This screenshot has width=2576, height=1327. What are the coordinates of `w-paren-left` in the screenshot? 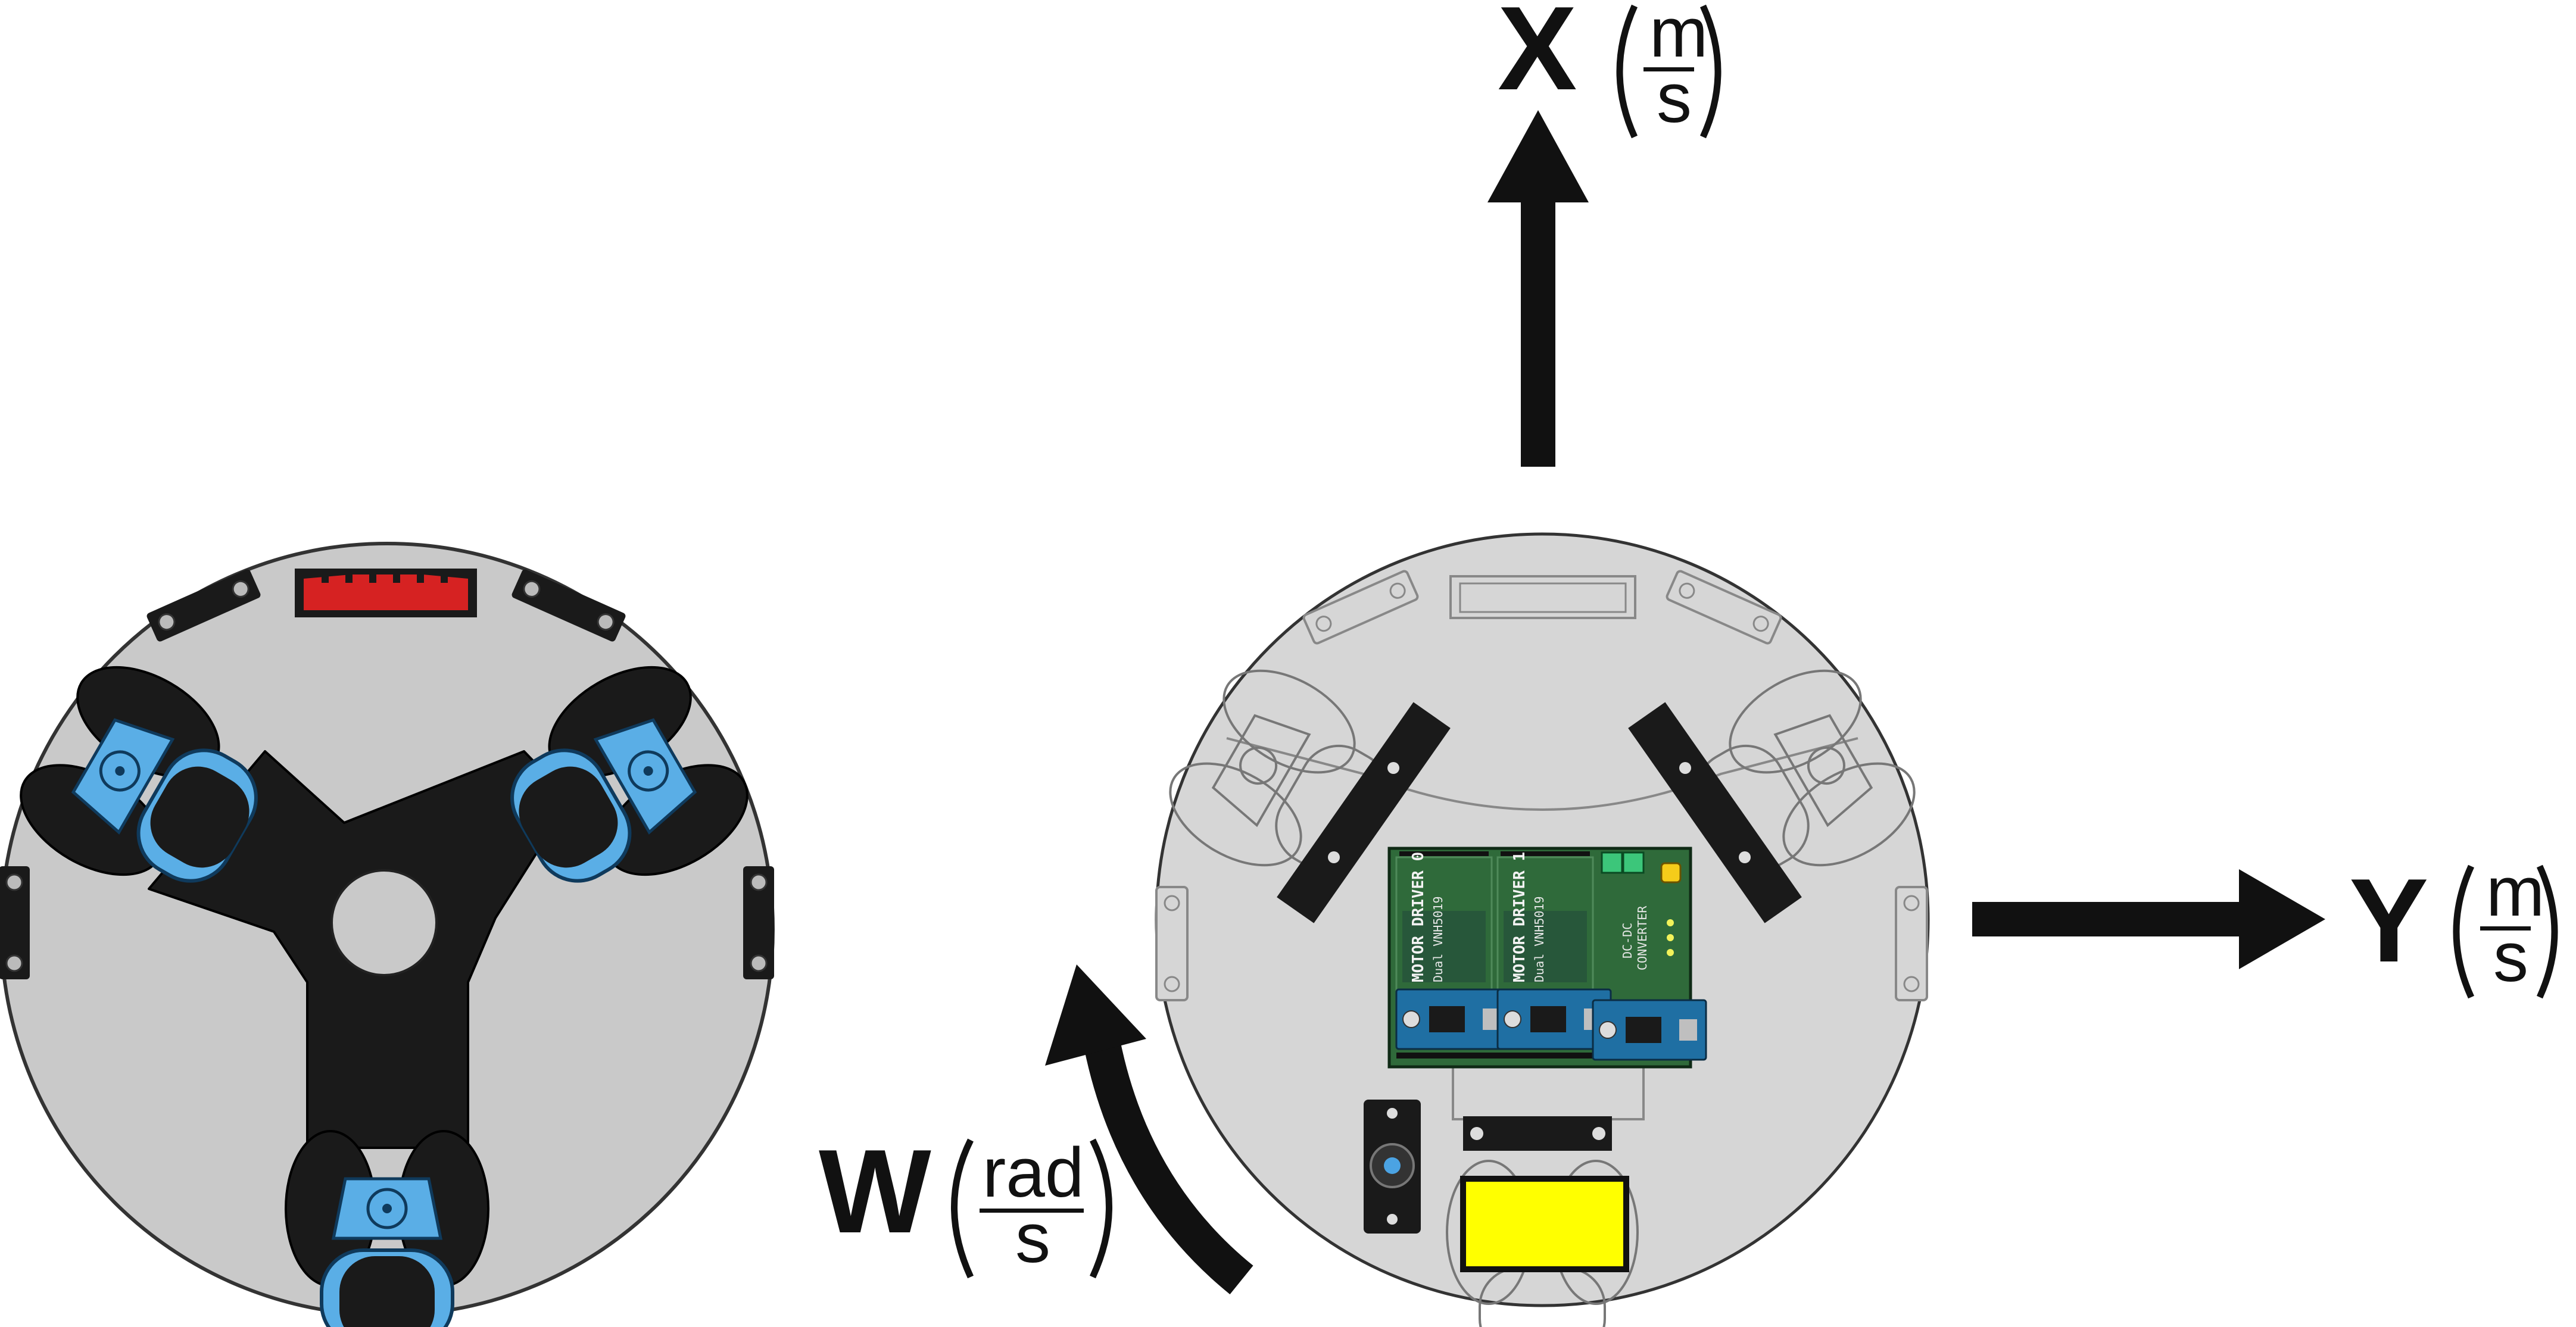 It's located at (963, 1208).